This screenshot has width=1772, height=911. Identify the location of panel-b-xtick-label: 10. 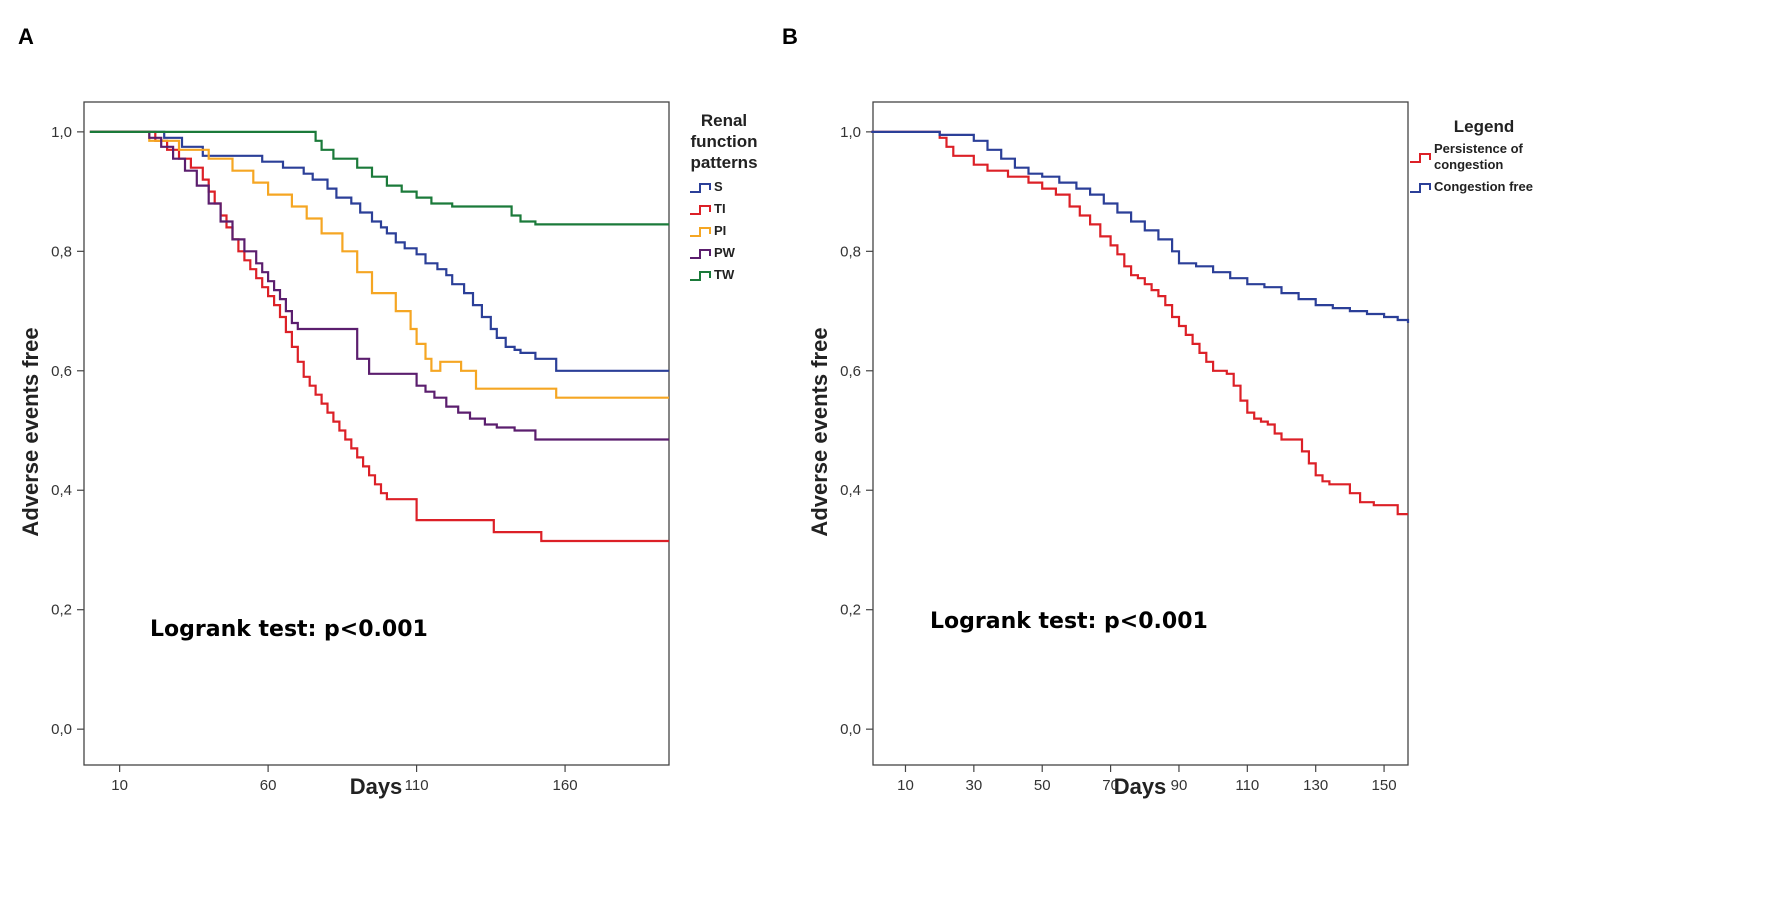
(905, 785).